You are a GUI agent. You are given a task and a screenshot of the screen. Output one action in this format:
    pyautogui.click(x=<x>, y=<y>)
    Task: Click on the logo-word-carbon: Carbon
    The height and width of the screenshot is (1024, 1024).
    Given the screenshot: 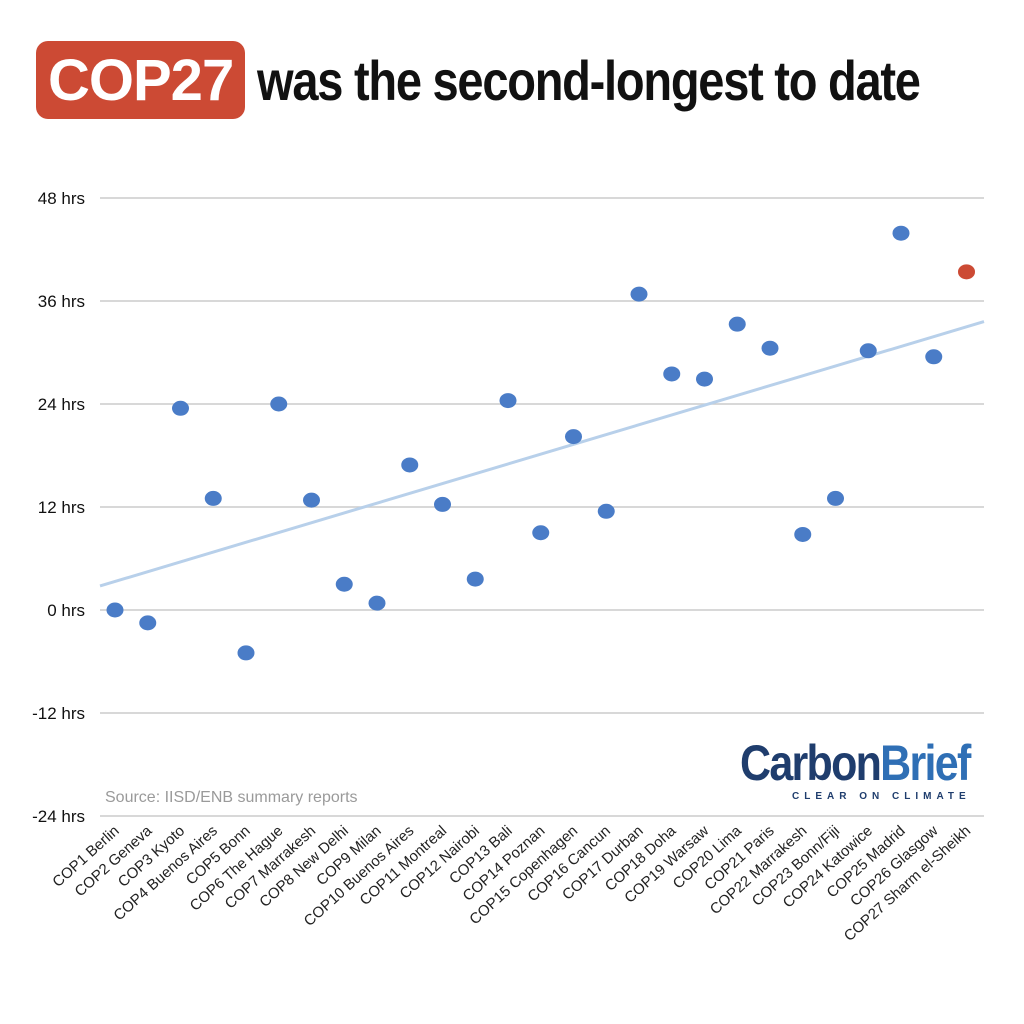 What is the action you would take?
    pyautogui.click(x=811, y=763)
    